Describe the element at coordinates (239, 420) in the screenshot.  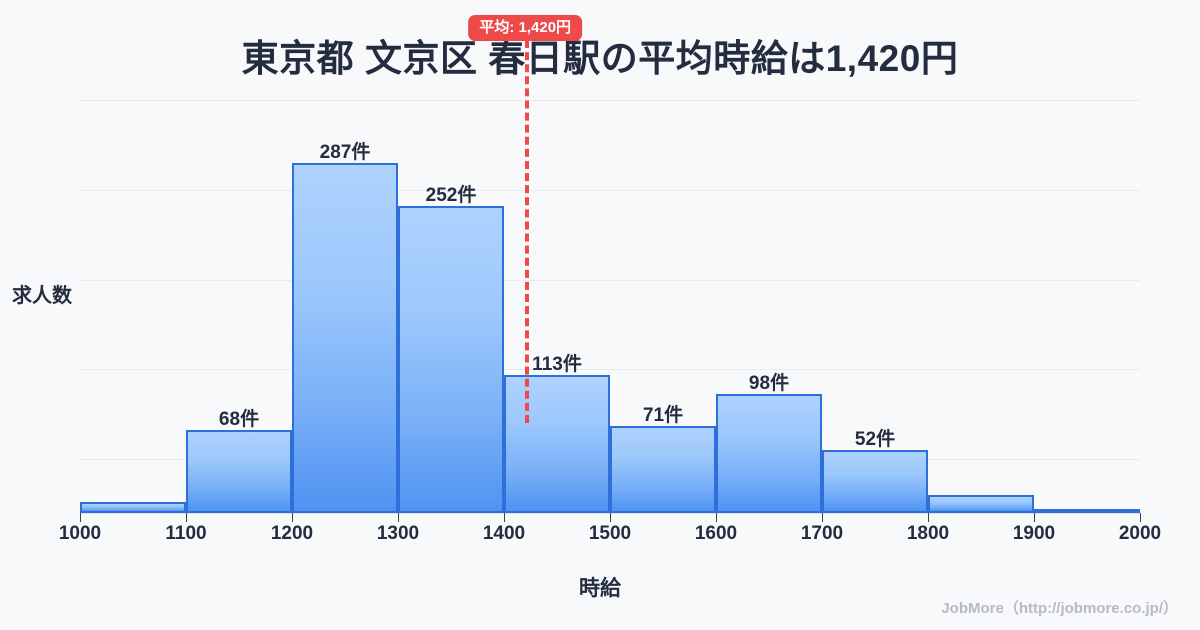
I see `bar-1100-1200-value-label: 68件` at that location.